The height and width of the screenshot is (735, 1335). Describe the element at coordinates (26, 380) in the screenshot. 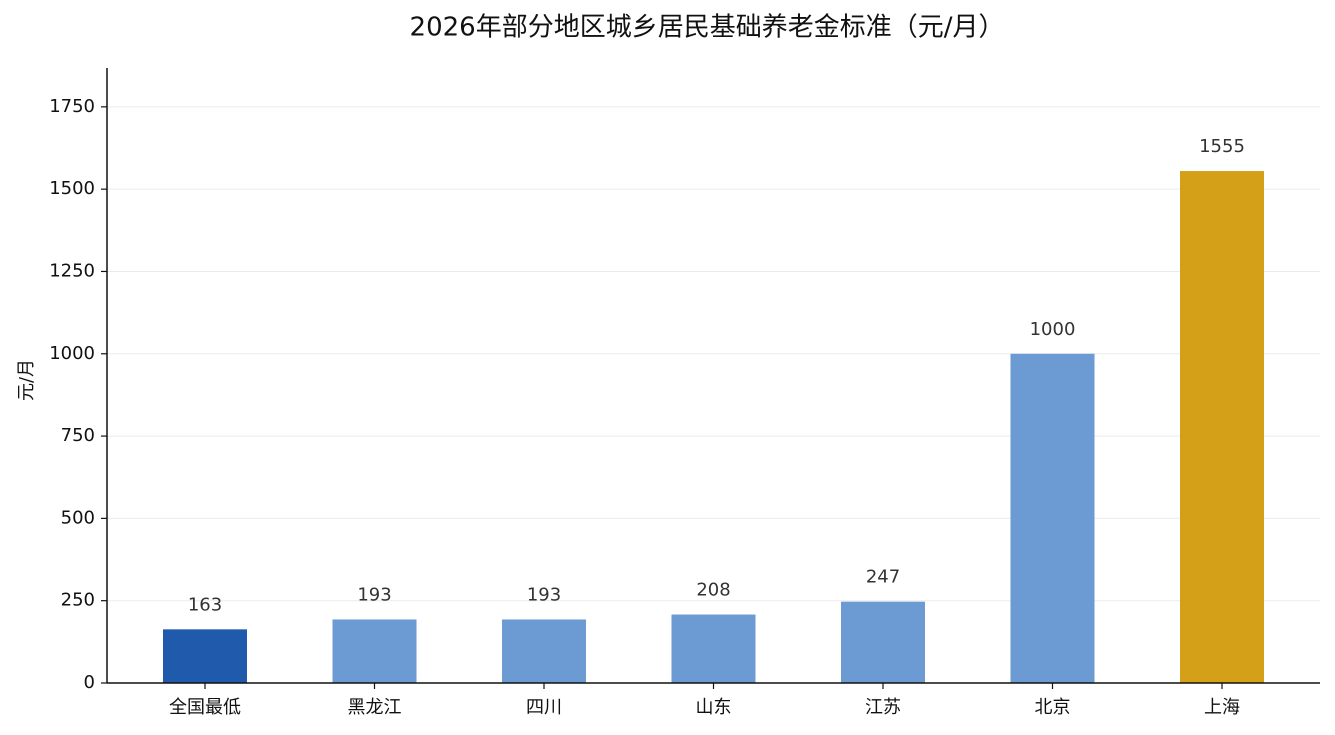

I see `y-axis-label: 元/月` at that location.